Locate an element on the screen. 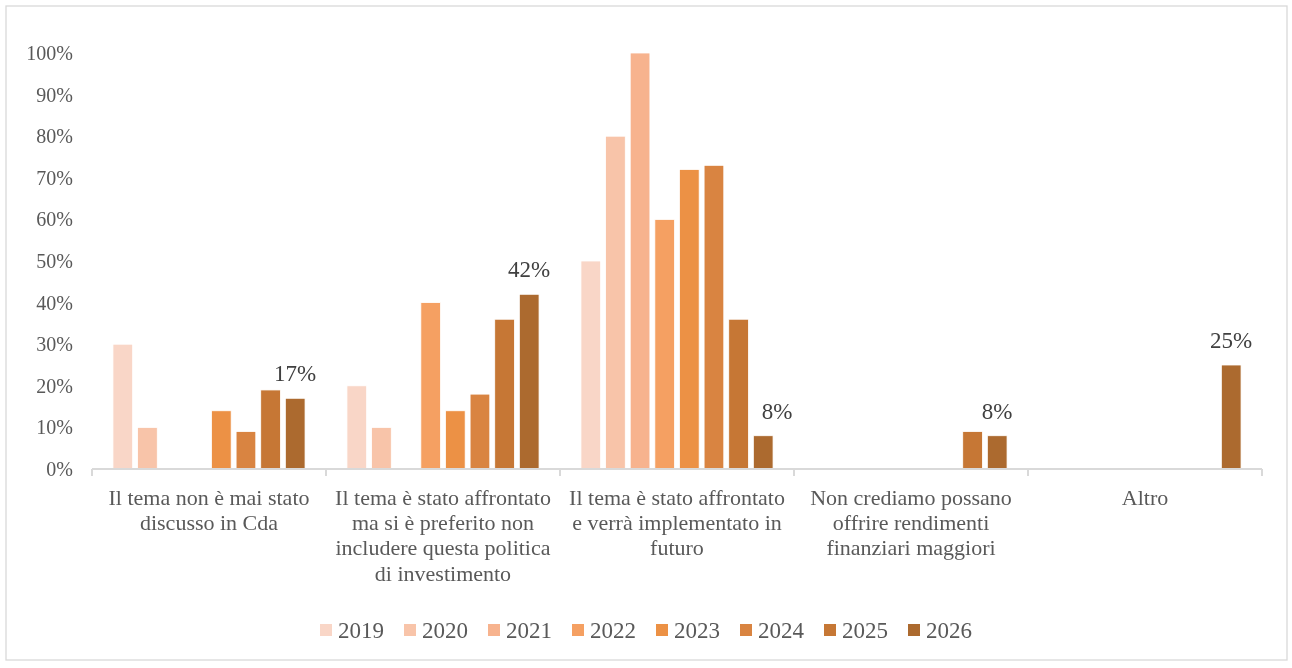 This screenshot has height=668, width=1292. y-tick-label: 50% is located at coordinates (54, 261).